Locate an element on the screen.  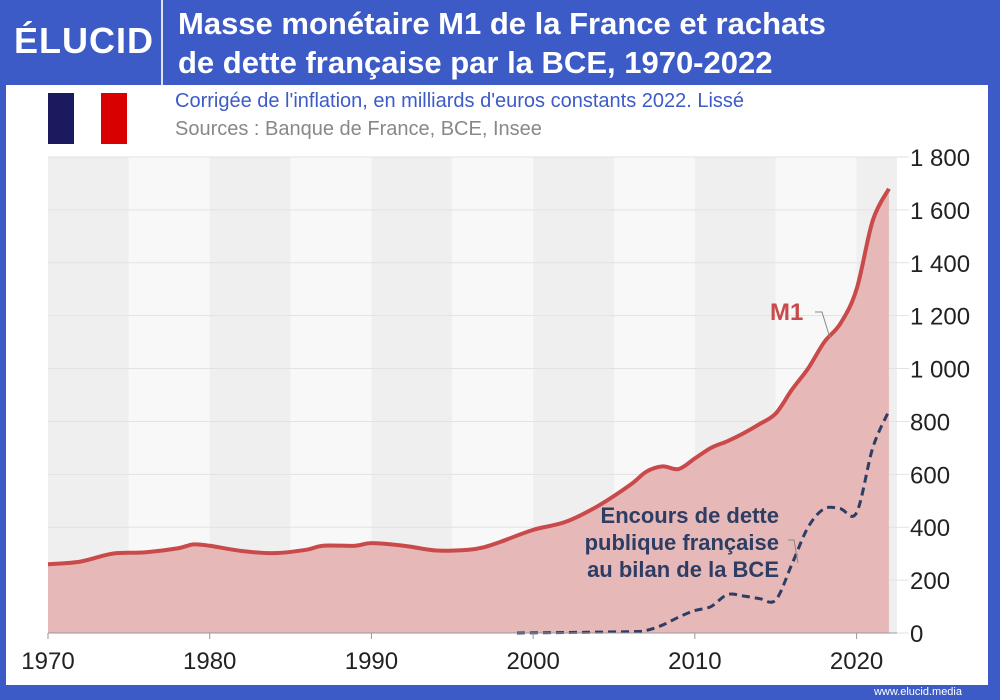
m1-label: M1 is located at coordinates (786, 312).